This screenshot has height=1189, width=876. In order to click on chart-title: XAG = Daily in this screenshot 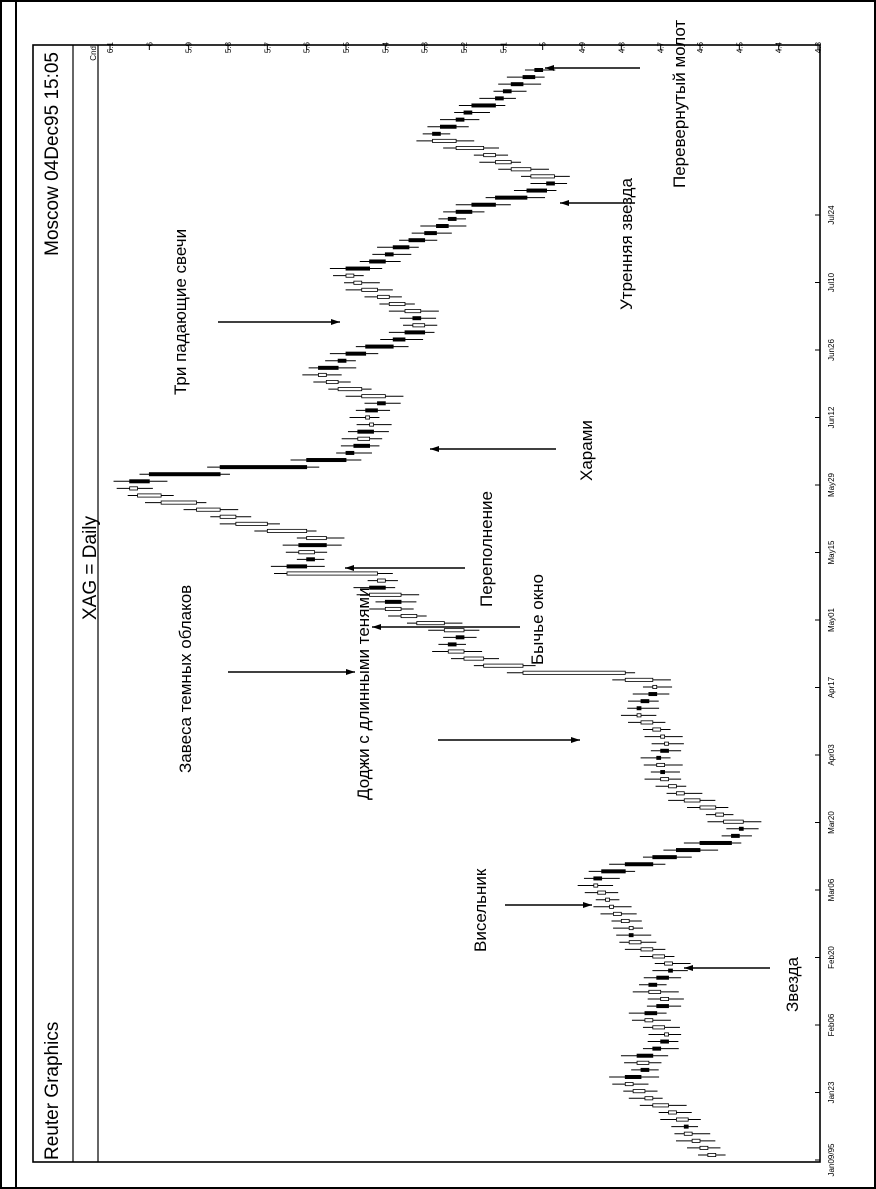, I will do `click(90, 567)`.